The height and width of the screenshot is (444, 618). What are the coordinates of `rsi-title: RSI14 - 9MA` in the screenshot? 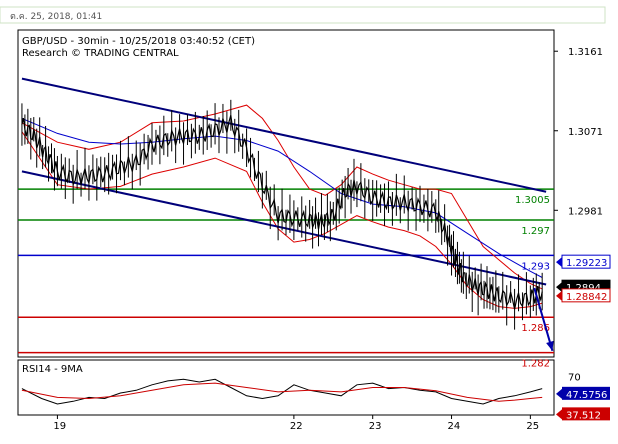 It's located at (52, 369).